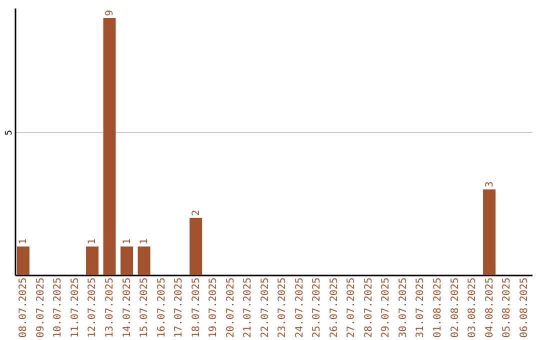 Image resolution: width=540 pixels, height=340 pixels. What do you see at coordinates (455, 308) in the screenshot?
I see `x-tick-label: 02.08.2025` at bounding box center [455, 308].